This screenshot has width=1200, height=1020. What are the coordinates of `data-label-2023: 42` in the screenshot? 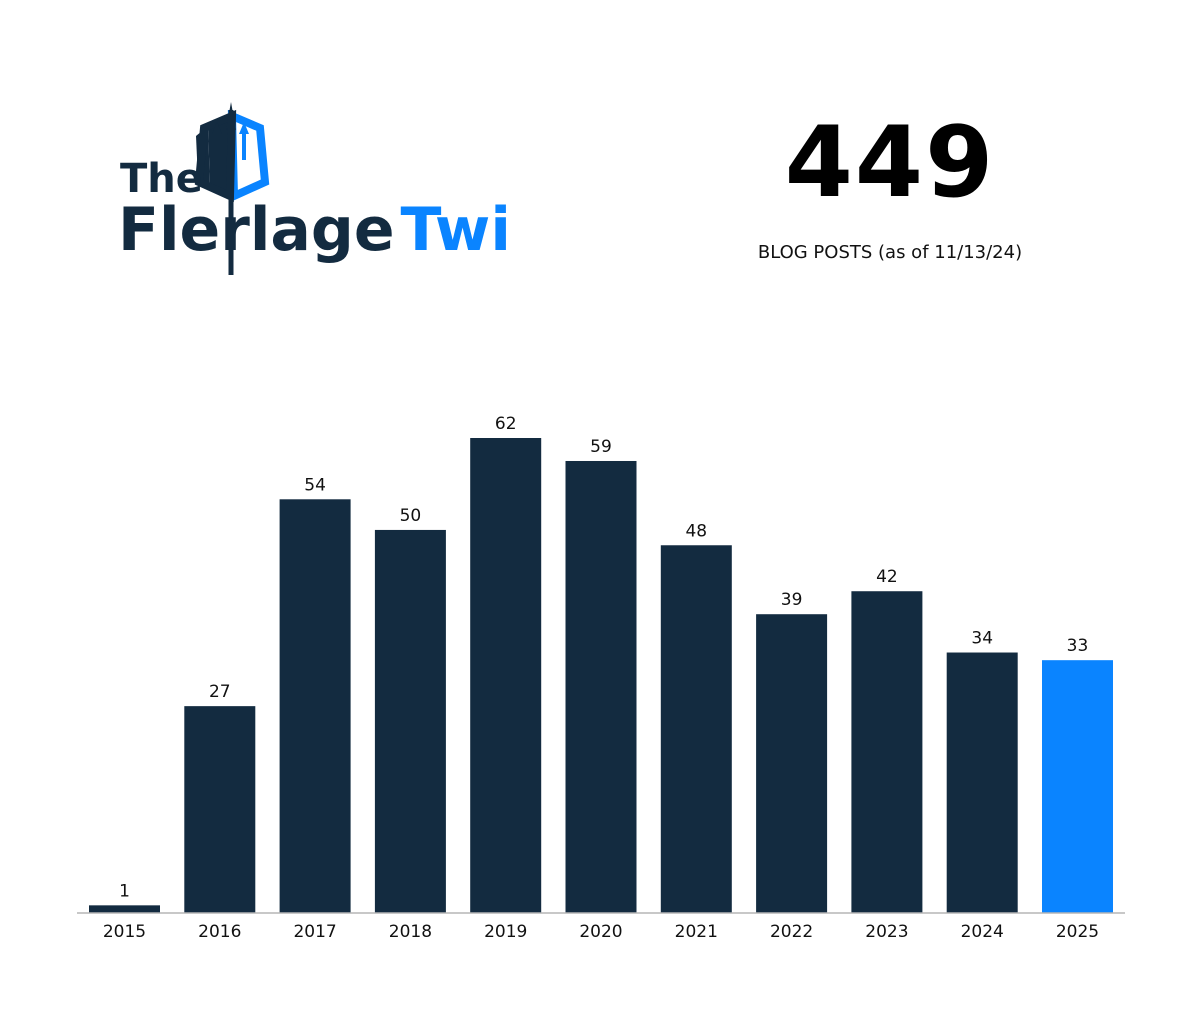 It's located at (887, 577).